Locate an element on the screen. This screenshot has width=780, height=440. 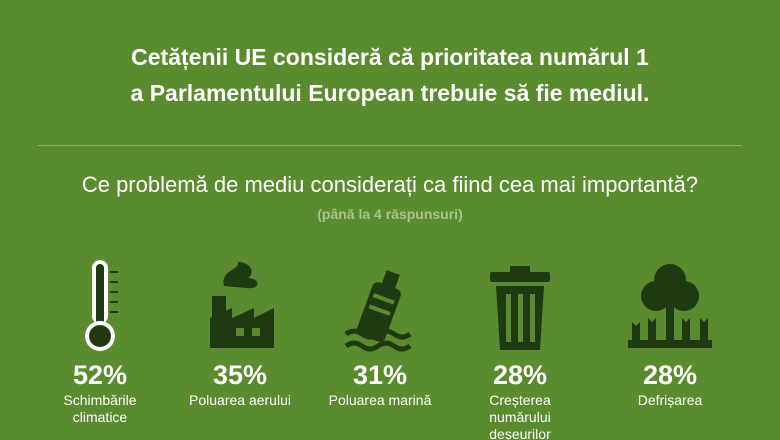
item: 31% Poluarea marină is located at coordinates (380, 332).